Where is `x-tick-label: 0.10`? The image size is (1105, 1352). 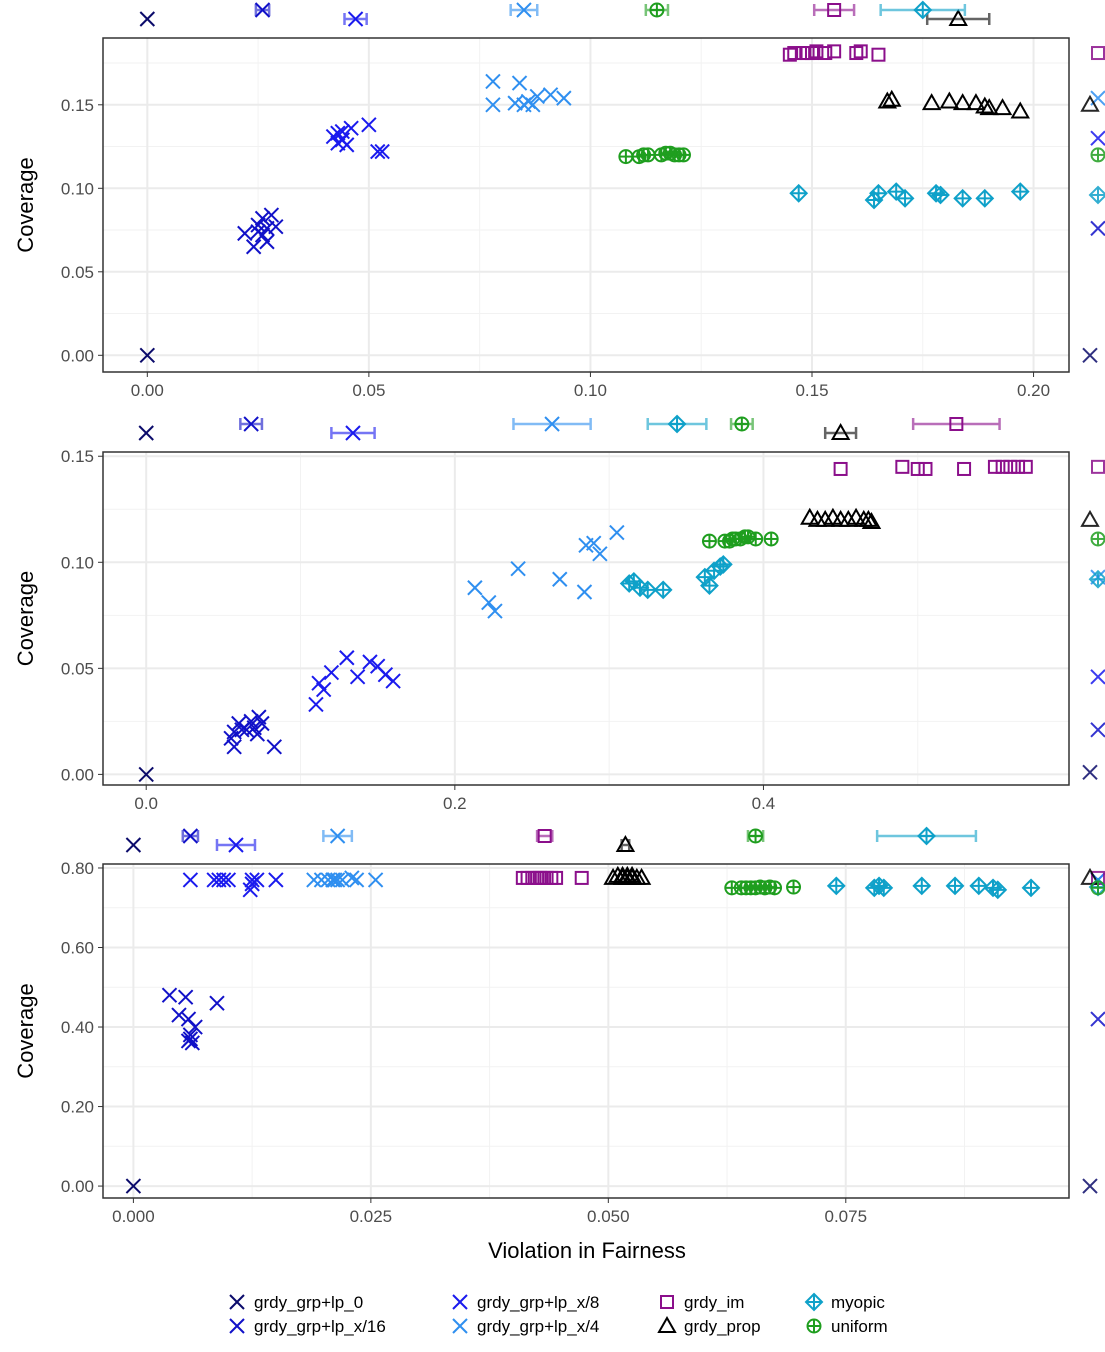 x-tick-label: 0.10 is located at coordinates (590, 390).